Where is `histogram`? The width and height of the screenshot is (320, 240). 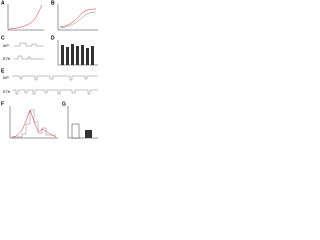 histogram is located at coordinates (34, 123).